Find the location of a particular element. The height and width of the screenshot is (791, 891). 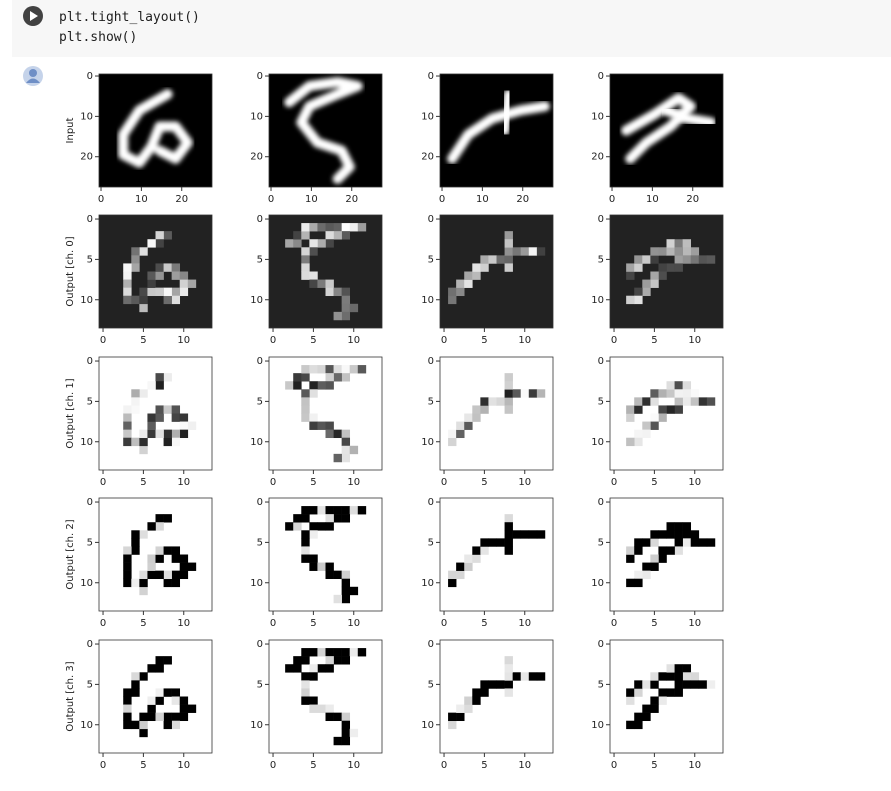

x-tick-label: 0 is located at coordinates (103, 765).